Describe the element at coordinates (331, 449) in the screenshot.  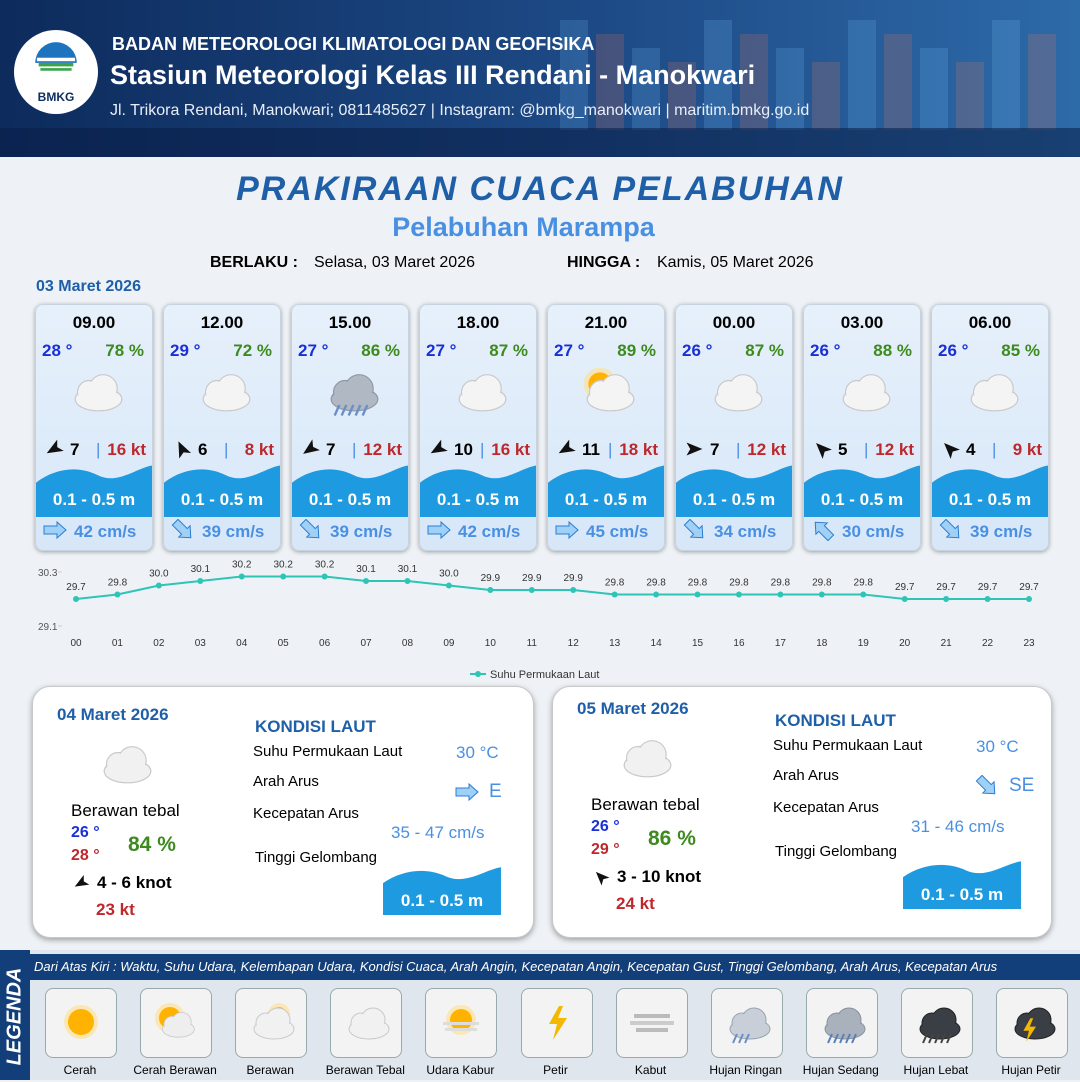
I see `wind-speed: 7` at that location.